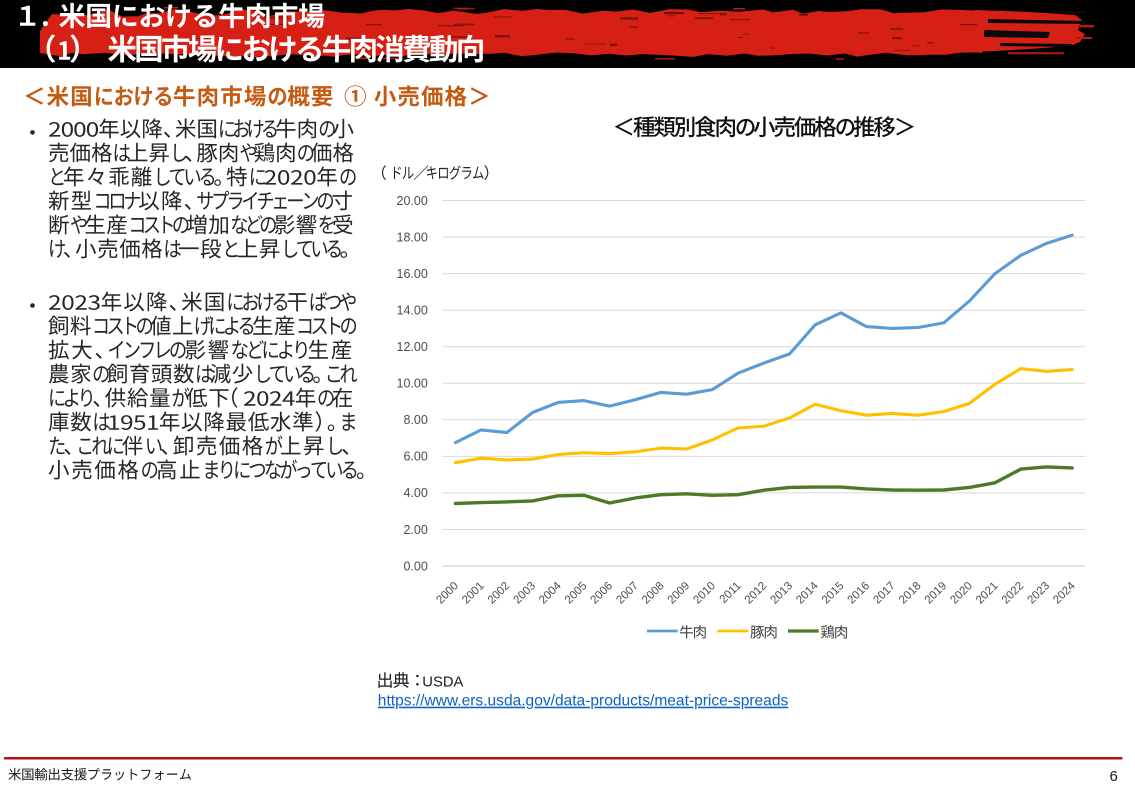  Describe the element at coordinates (415, 420) in the screenshot. I see `svg-text: 8.00` at that location.